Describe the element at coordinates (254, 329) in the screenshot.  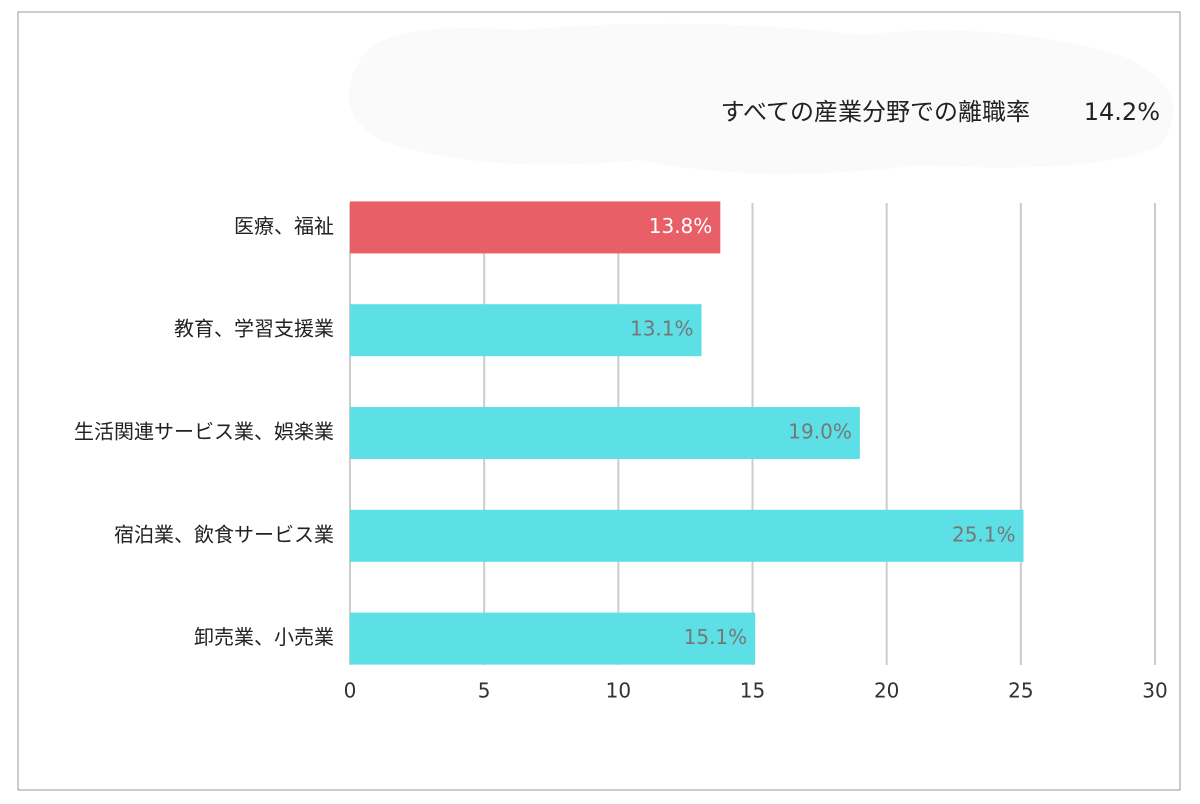
I see `y-tick-label: 教育、学習支援業` at that location.